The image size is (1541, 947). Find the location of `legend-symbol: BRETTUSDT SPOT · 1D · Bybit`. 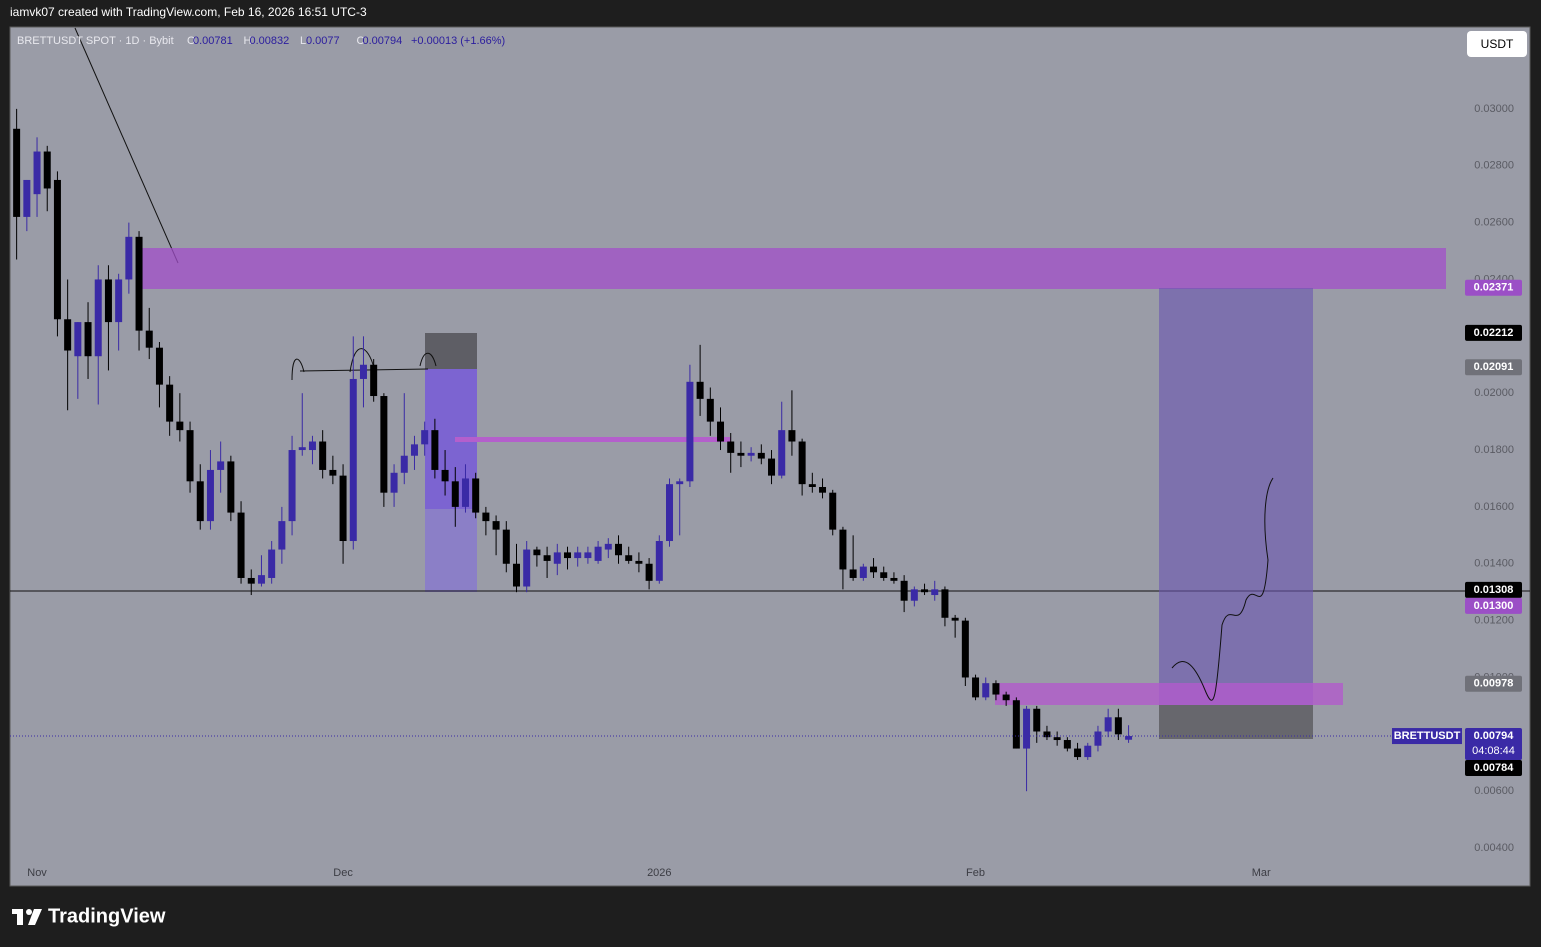

legend-symbol: BRETTUSDT SPOT · 1D · Bybit is located at coordinates (95, 41).